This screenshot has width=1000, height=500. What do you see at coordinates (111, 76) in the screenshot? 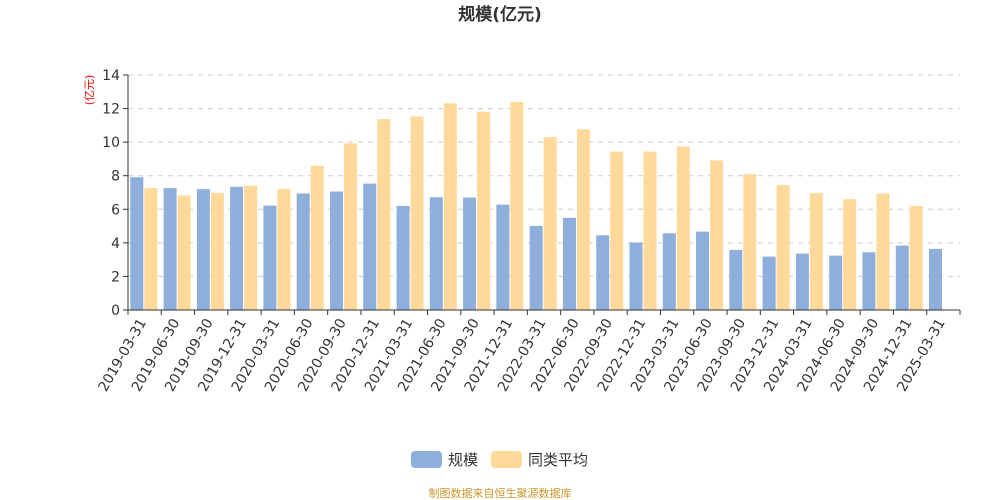
I see `y-tick-label: 14` at bounding box center [111, 76].